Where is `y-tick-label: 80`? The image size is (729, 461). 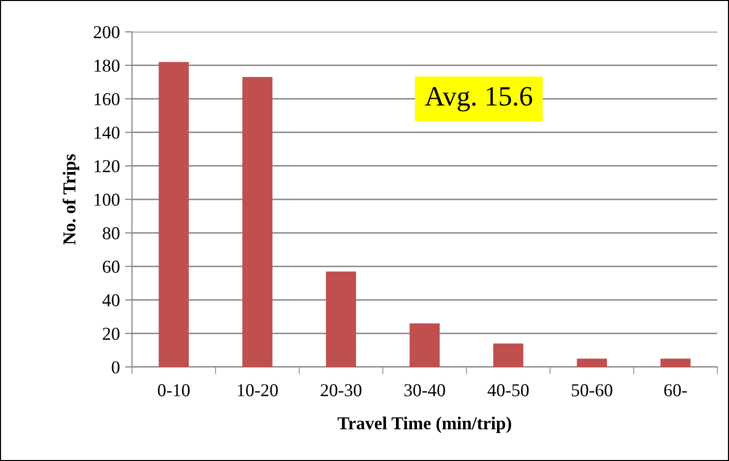
y-tick-label: 80 is located at coordinates (111, 233).